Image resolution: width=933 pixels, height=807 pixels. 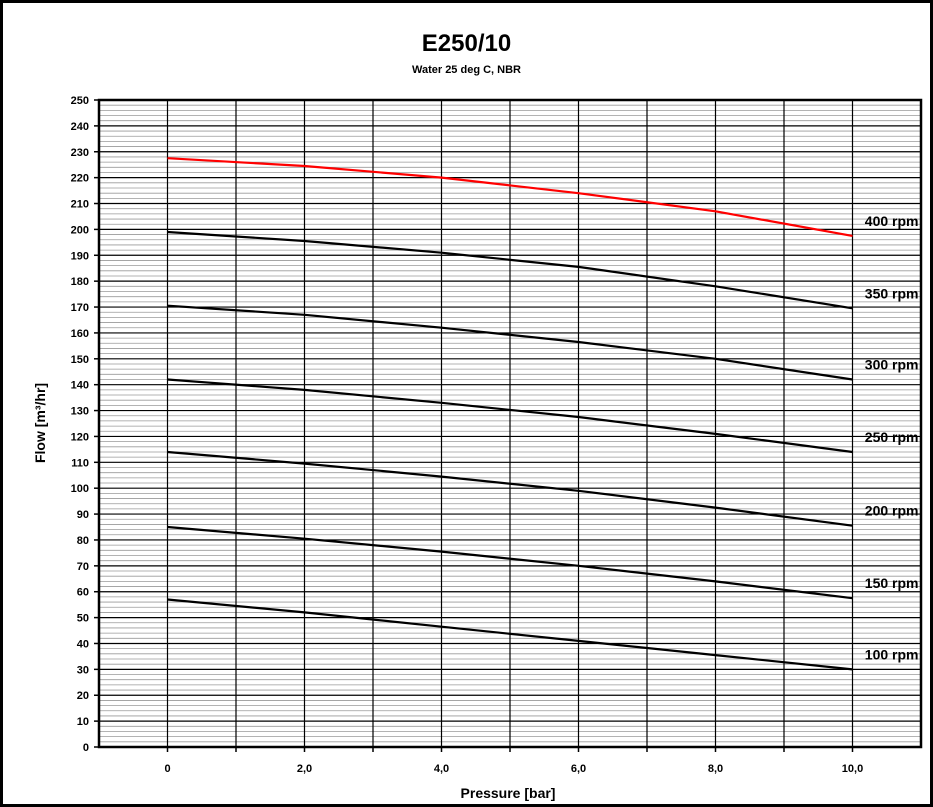 I want to click on chart-title: E250/10, so click(x=466, y=43).